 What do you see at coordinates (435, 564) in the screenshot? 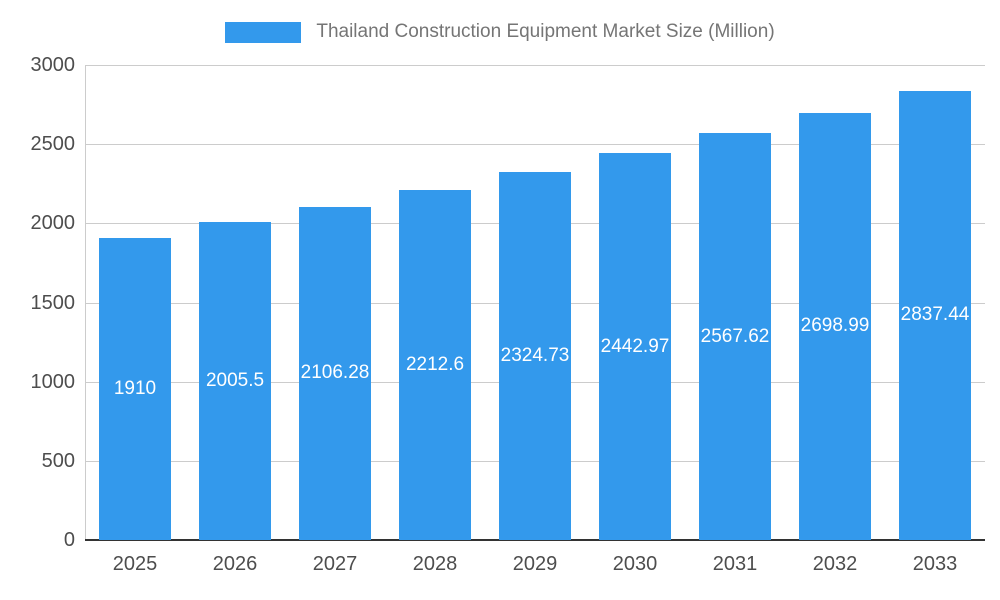
I see `x-tick-label-2028: 2028` at bounding box center [435, 564].